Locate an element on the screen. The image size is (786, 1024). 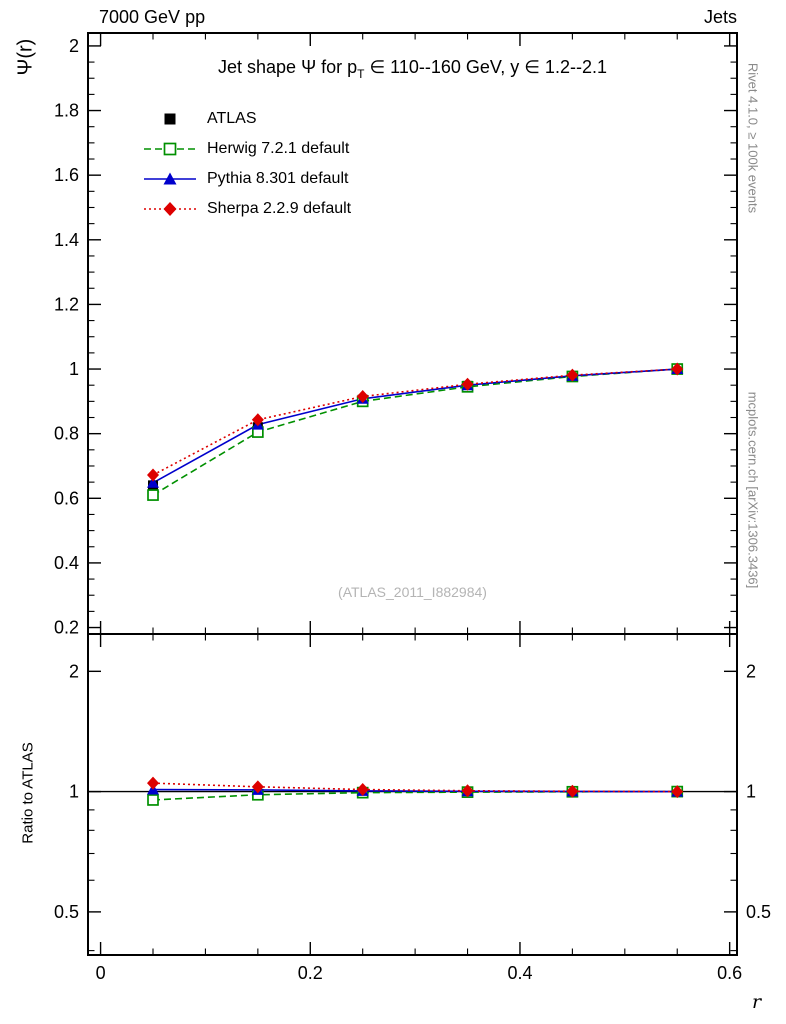
rivet-version-note: Rivet 4.1.0, ≥ 100k events is located at coordinates (753, 138).